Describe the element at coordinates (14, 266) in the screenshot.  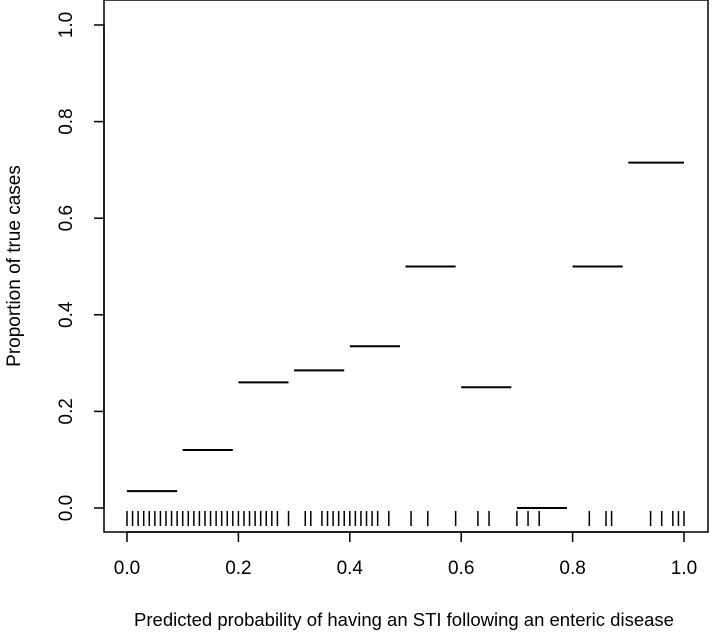
I see `y-axis-title: Proportion of true cases` at that location.